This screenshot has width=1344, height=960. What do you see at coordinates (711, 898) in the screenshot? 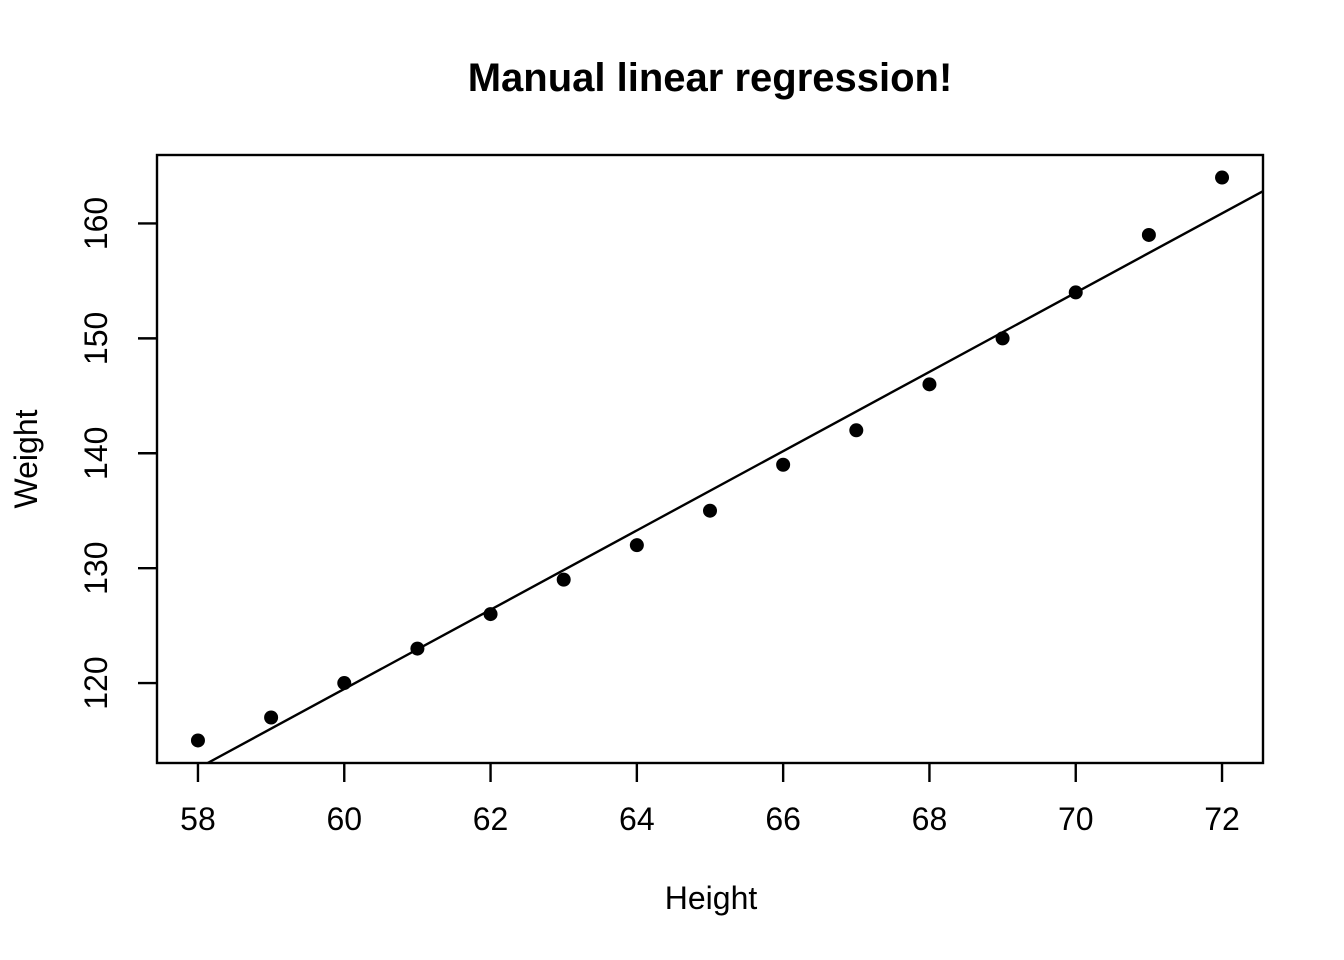
I see `x-axis-label: Height` at bounding box center [711, 898].